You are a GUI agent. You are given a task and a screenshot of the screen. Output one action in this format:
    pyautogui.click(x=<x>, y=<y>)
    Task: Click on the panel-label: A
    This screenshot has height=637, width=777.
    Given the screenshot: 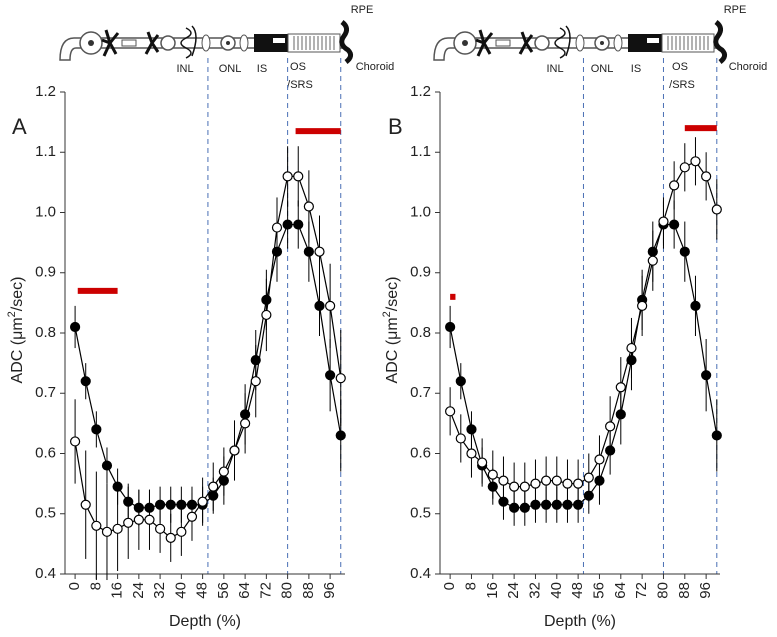 What is the action you would take?
    pyautogui.click(x=19, y=126)
    